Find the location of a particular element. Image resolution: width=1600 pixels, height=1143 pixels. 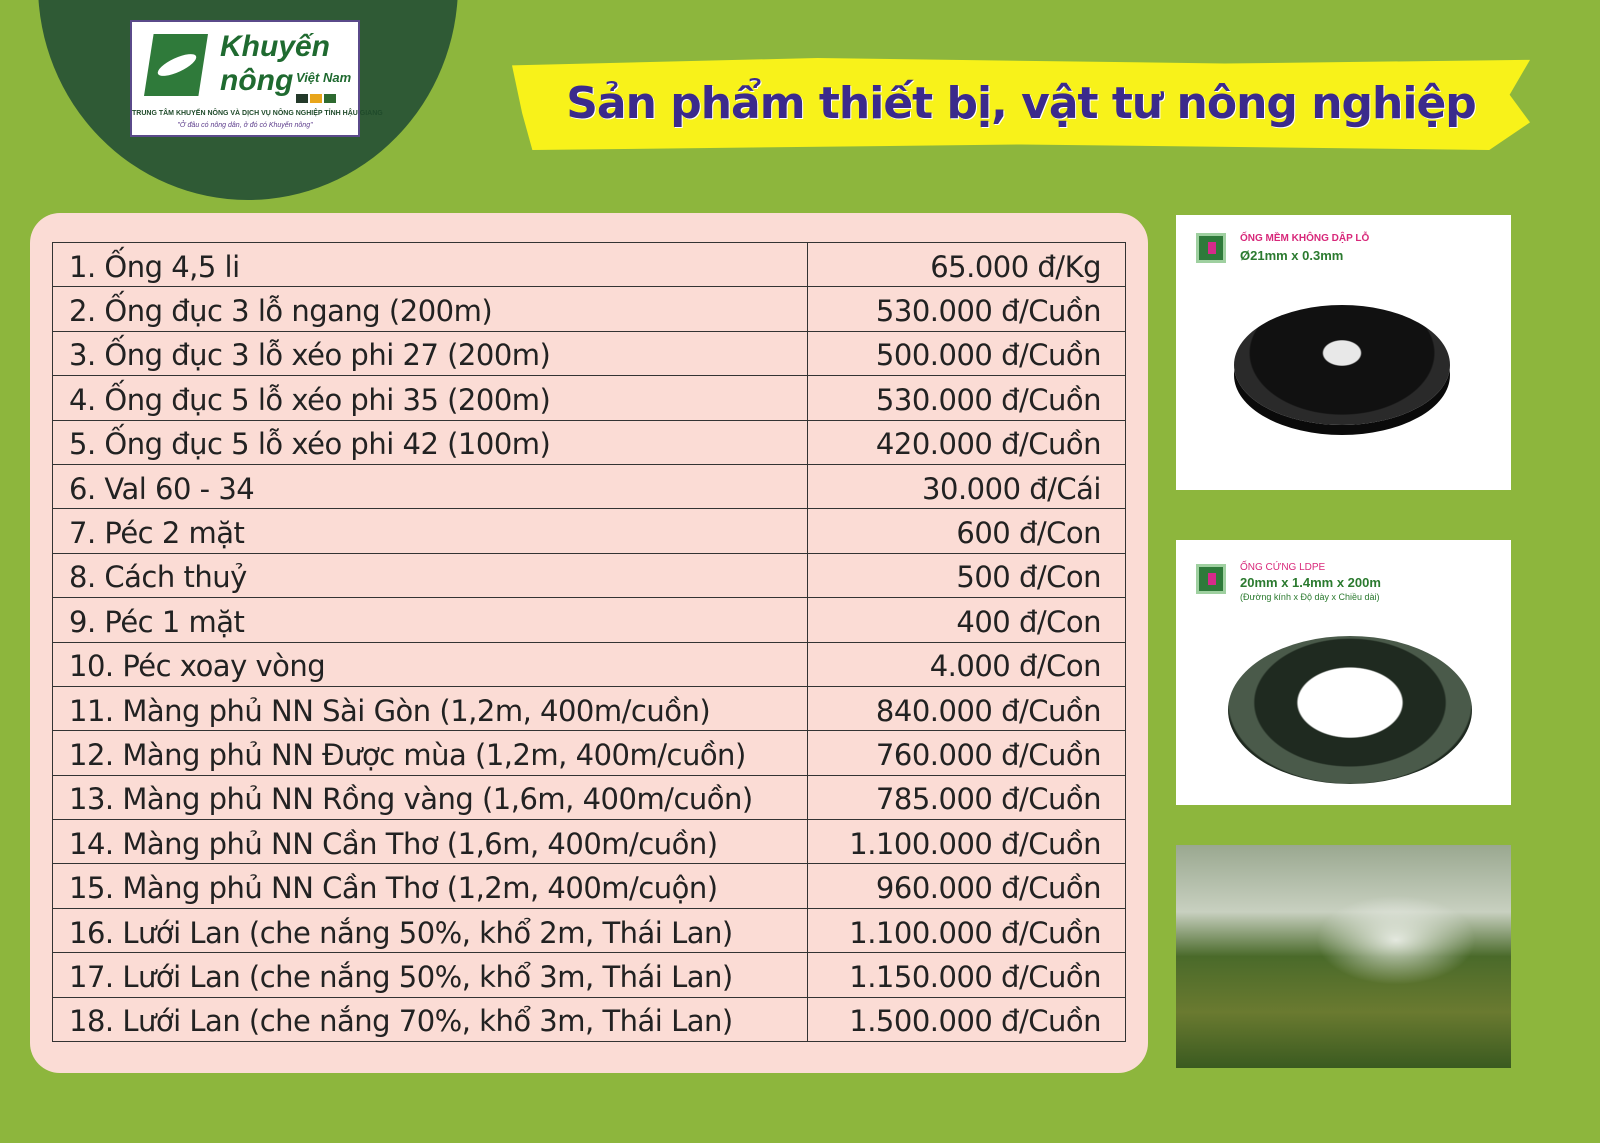

item-name: 4. Ống đục 5 lỗ xéo phi 35 (200m) is located at coordinates (430, 398).